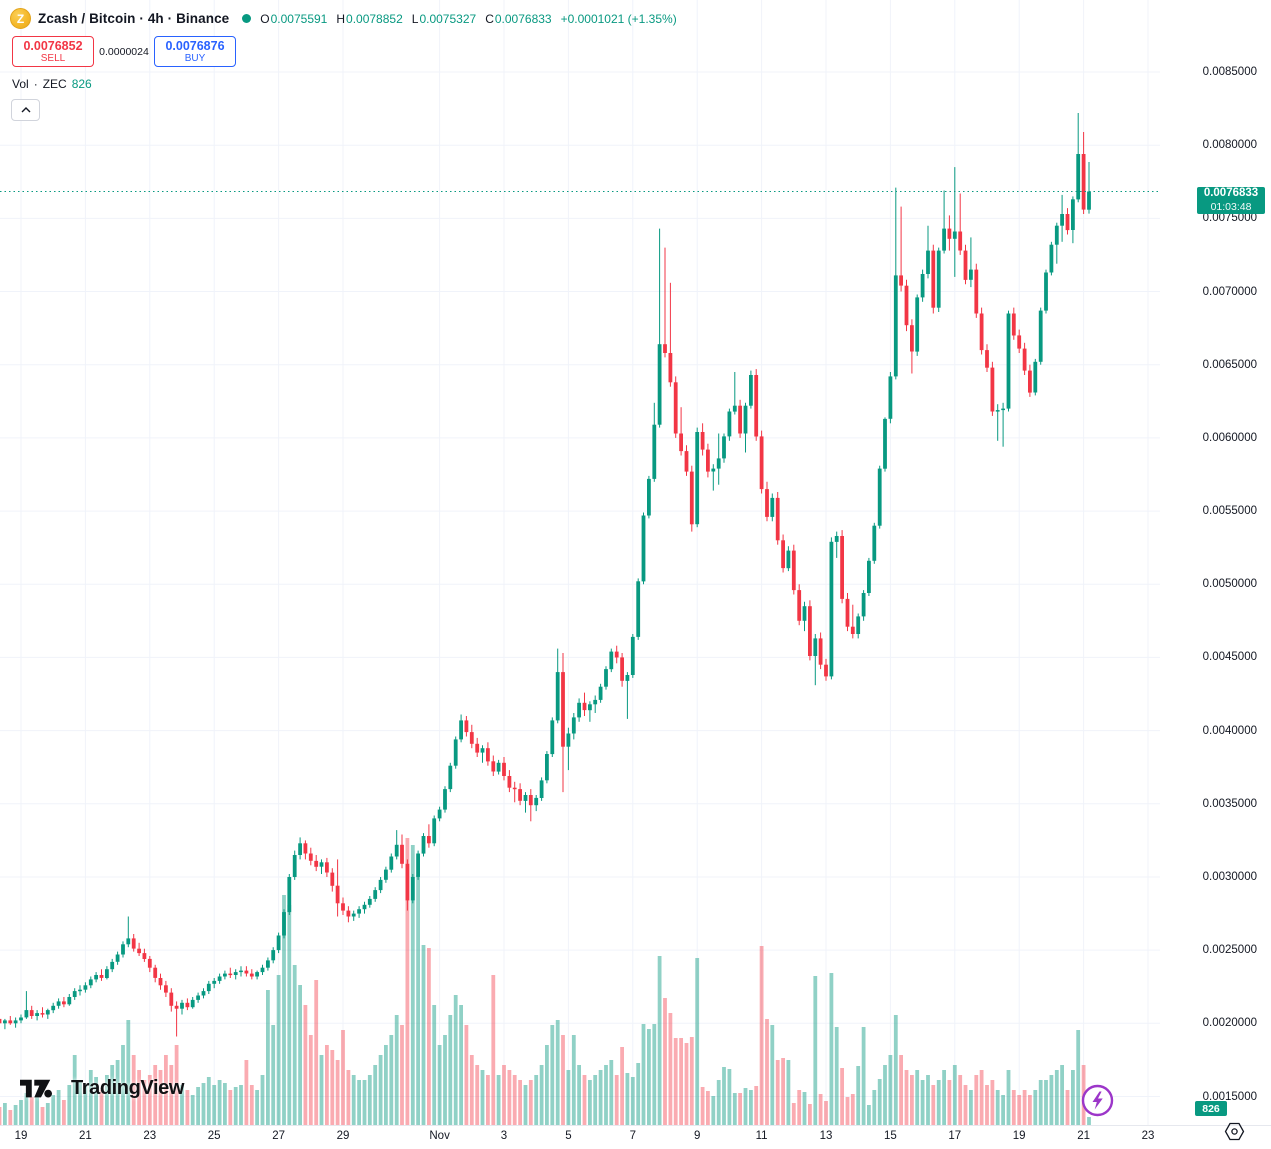  I want to click on volume-label: Vol, so click(20, 84).